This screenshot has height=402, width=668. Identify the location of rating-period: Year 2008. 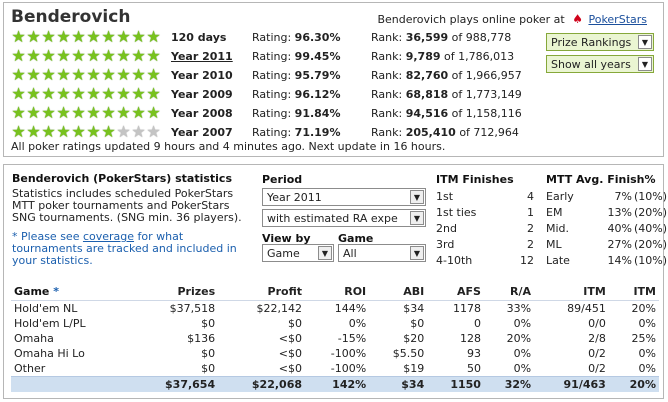
(202, 113).